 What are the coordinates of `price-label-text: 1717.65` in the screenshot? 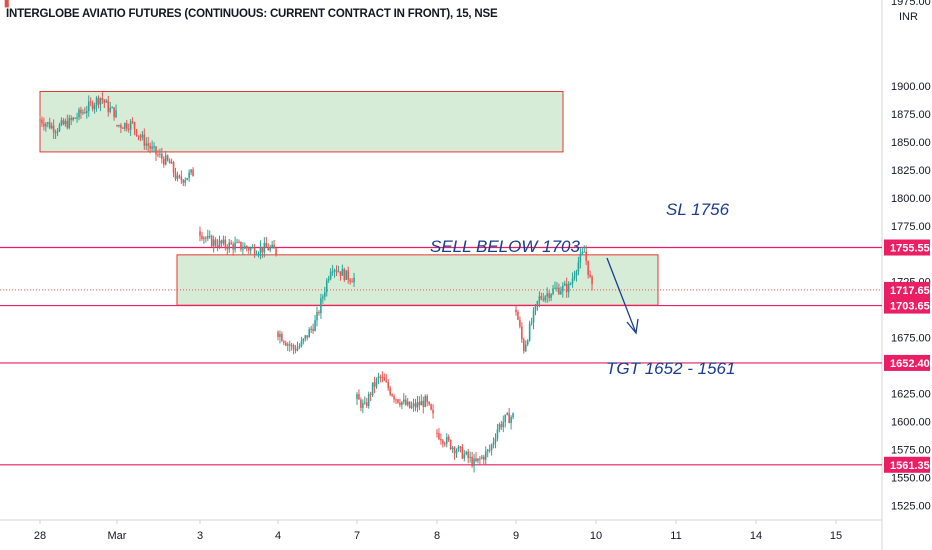 It's located at (910, 291).